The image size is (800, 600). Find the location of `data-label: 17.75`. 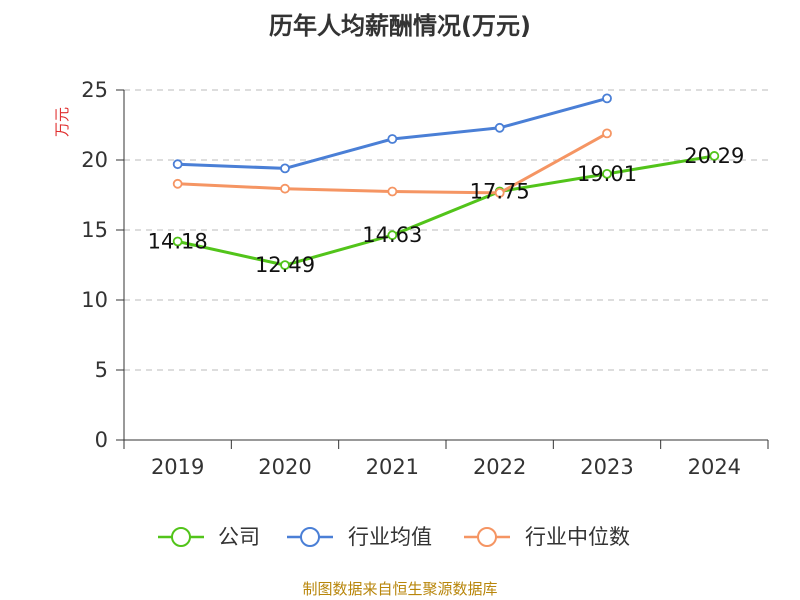

data-label: 17.75 is located at coordinates (500, 192).